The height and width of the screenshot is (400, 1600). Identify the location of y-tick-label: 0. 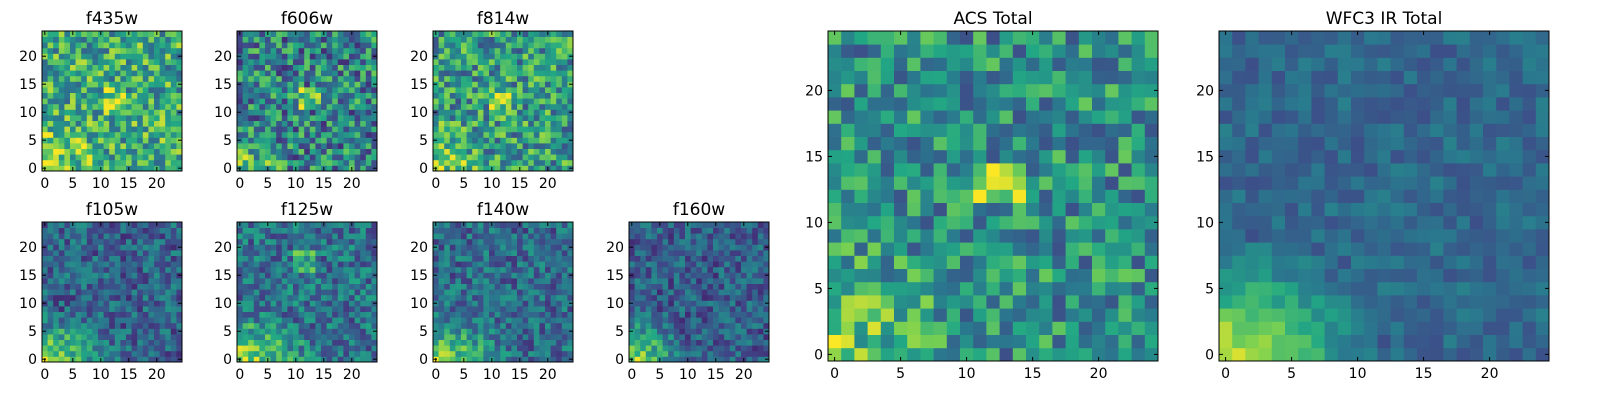
(227, 169).